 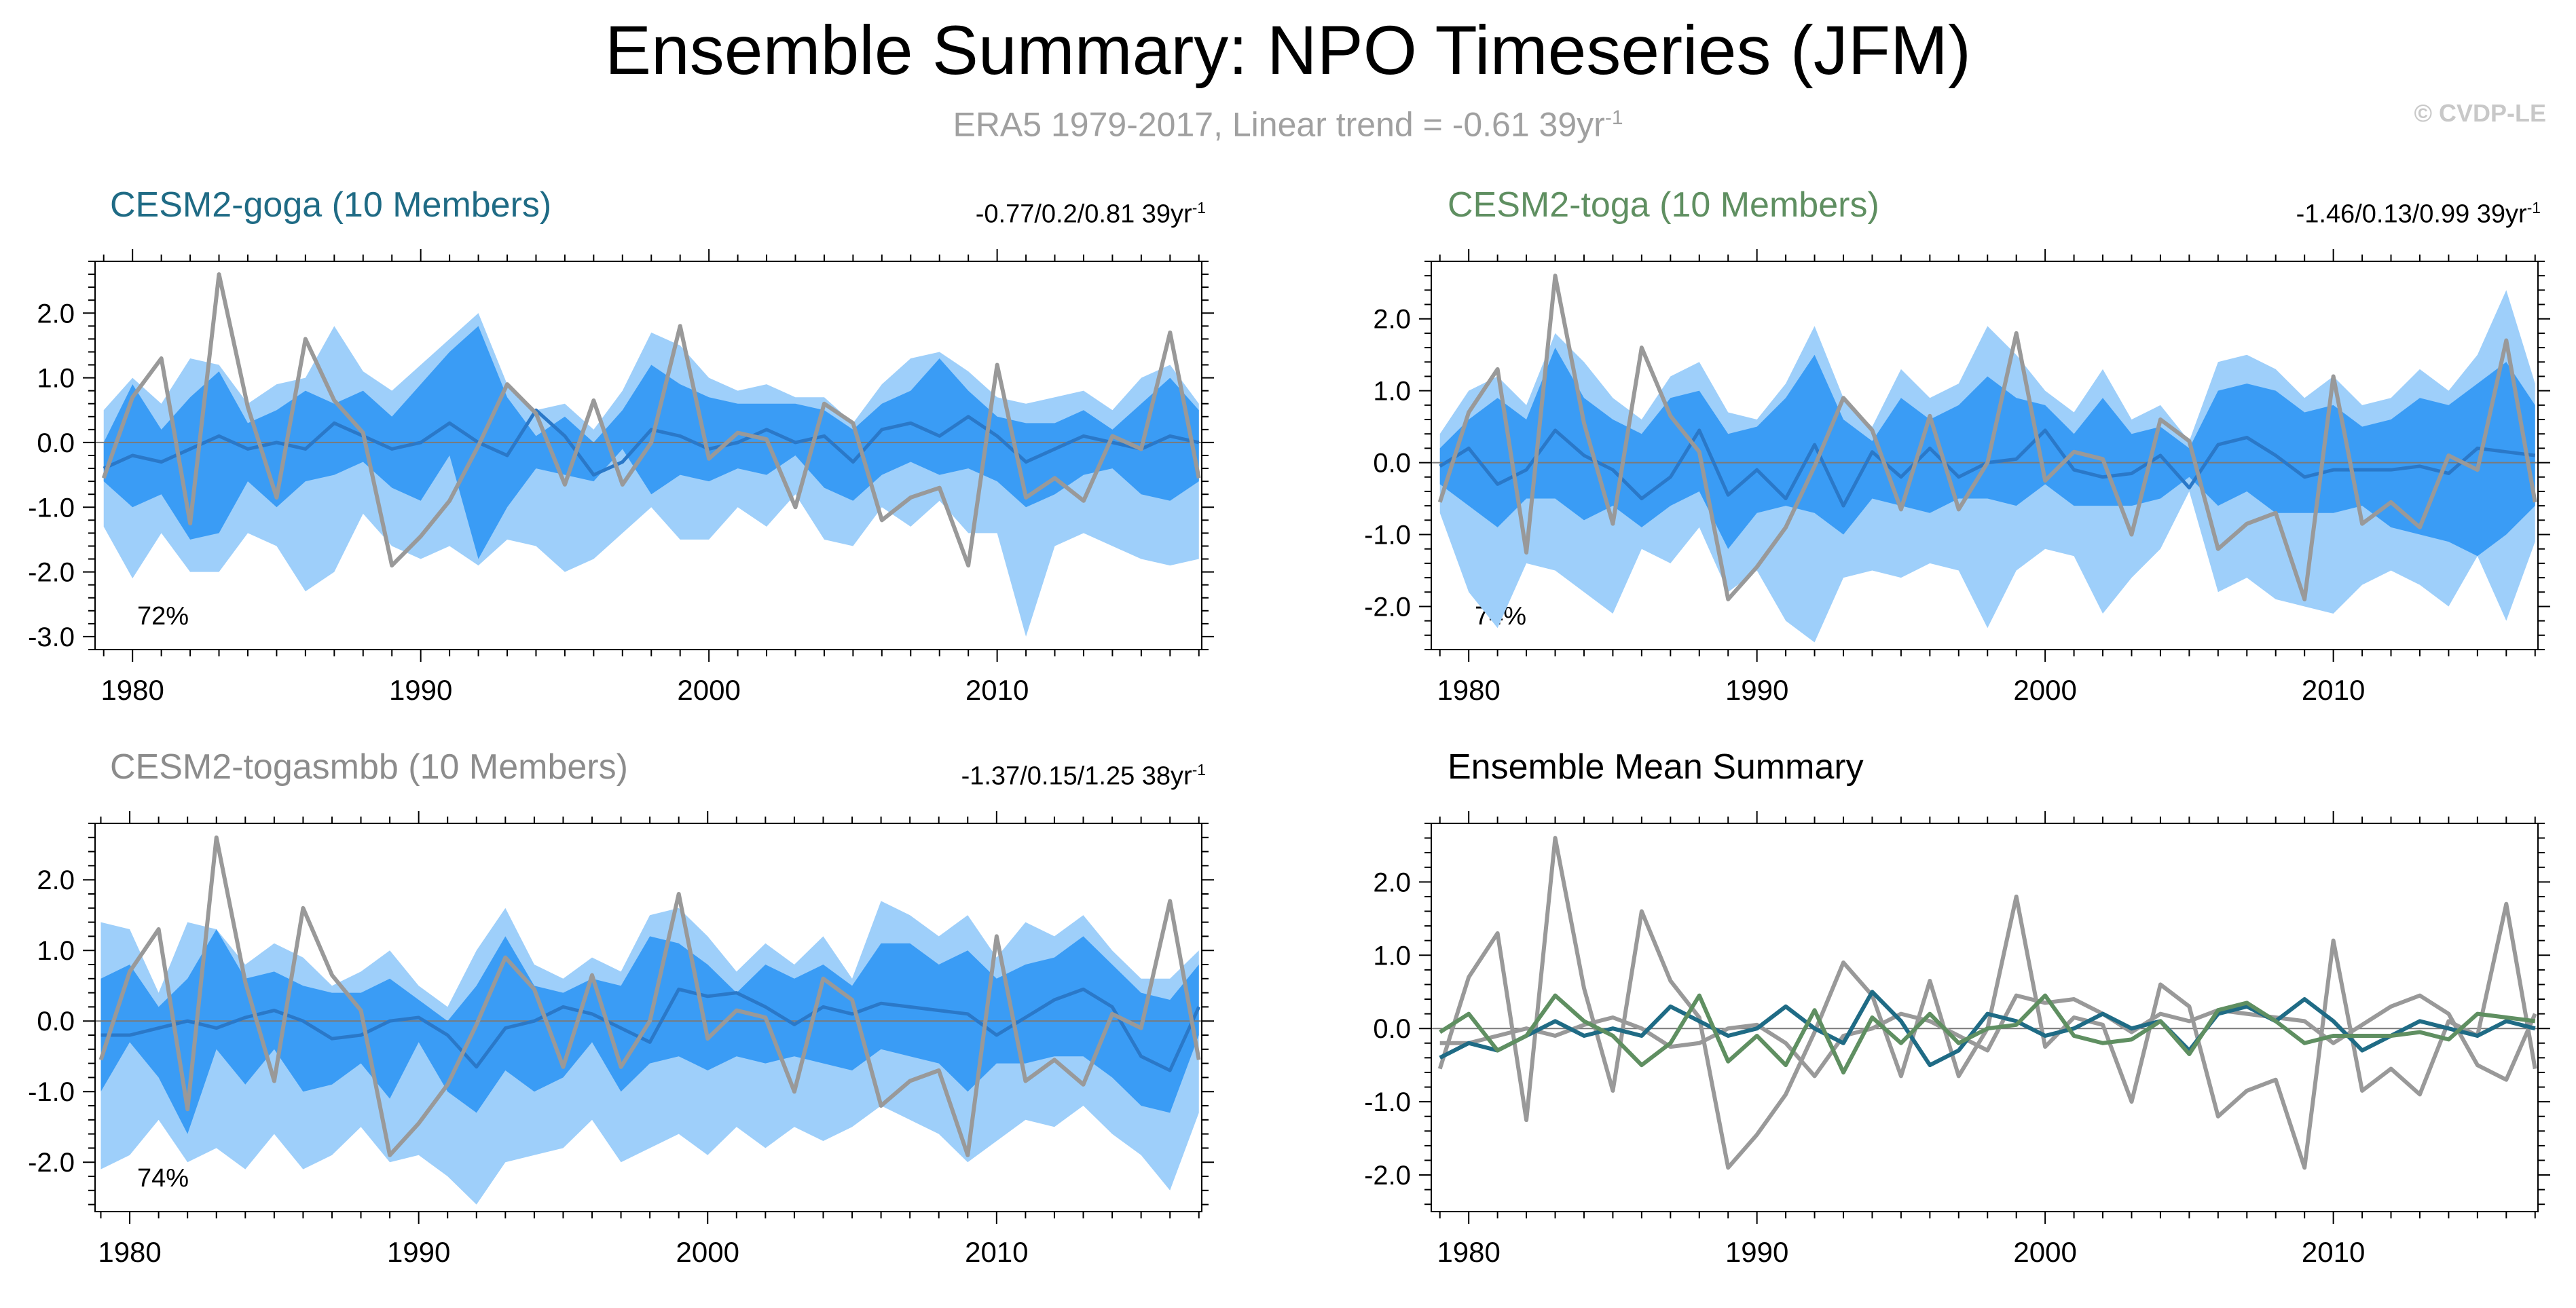 I want to click on panel-2-trend-text: -1.46/0.13/0.99 39yr, so click(x=2411, y=214).